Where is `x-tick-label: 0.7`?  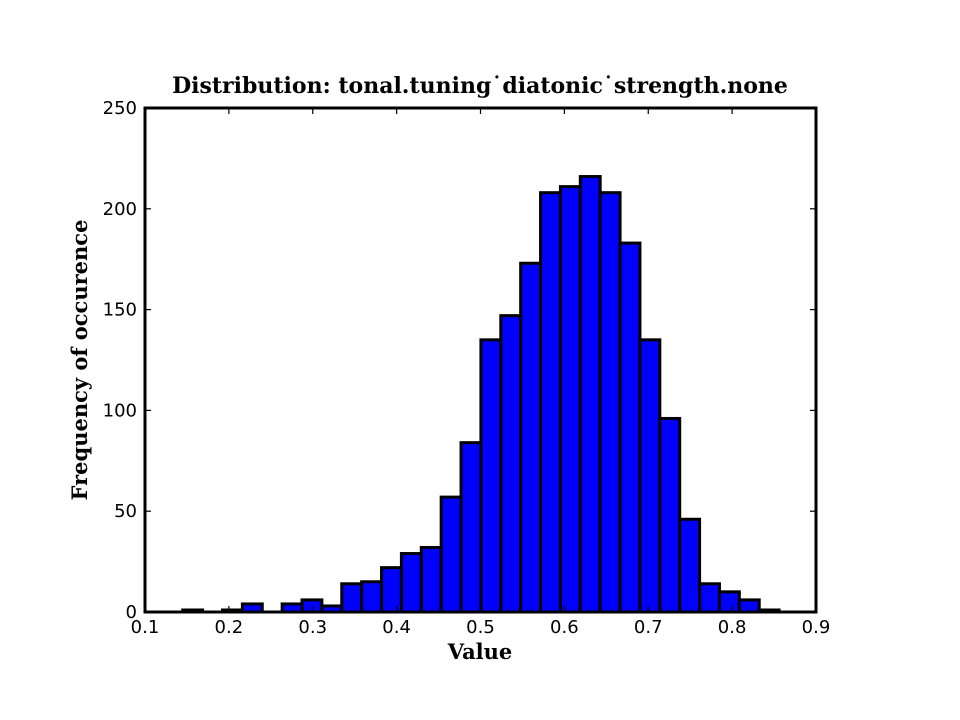
x-tick-label: 0.7 is located at coordinates (648, 627).